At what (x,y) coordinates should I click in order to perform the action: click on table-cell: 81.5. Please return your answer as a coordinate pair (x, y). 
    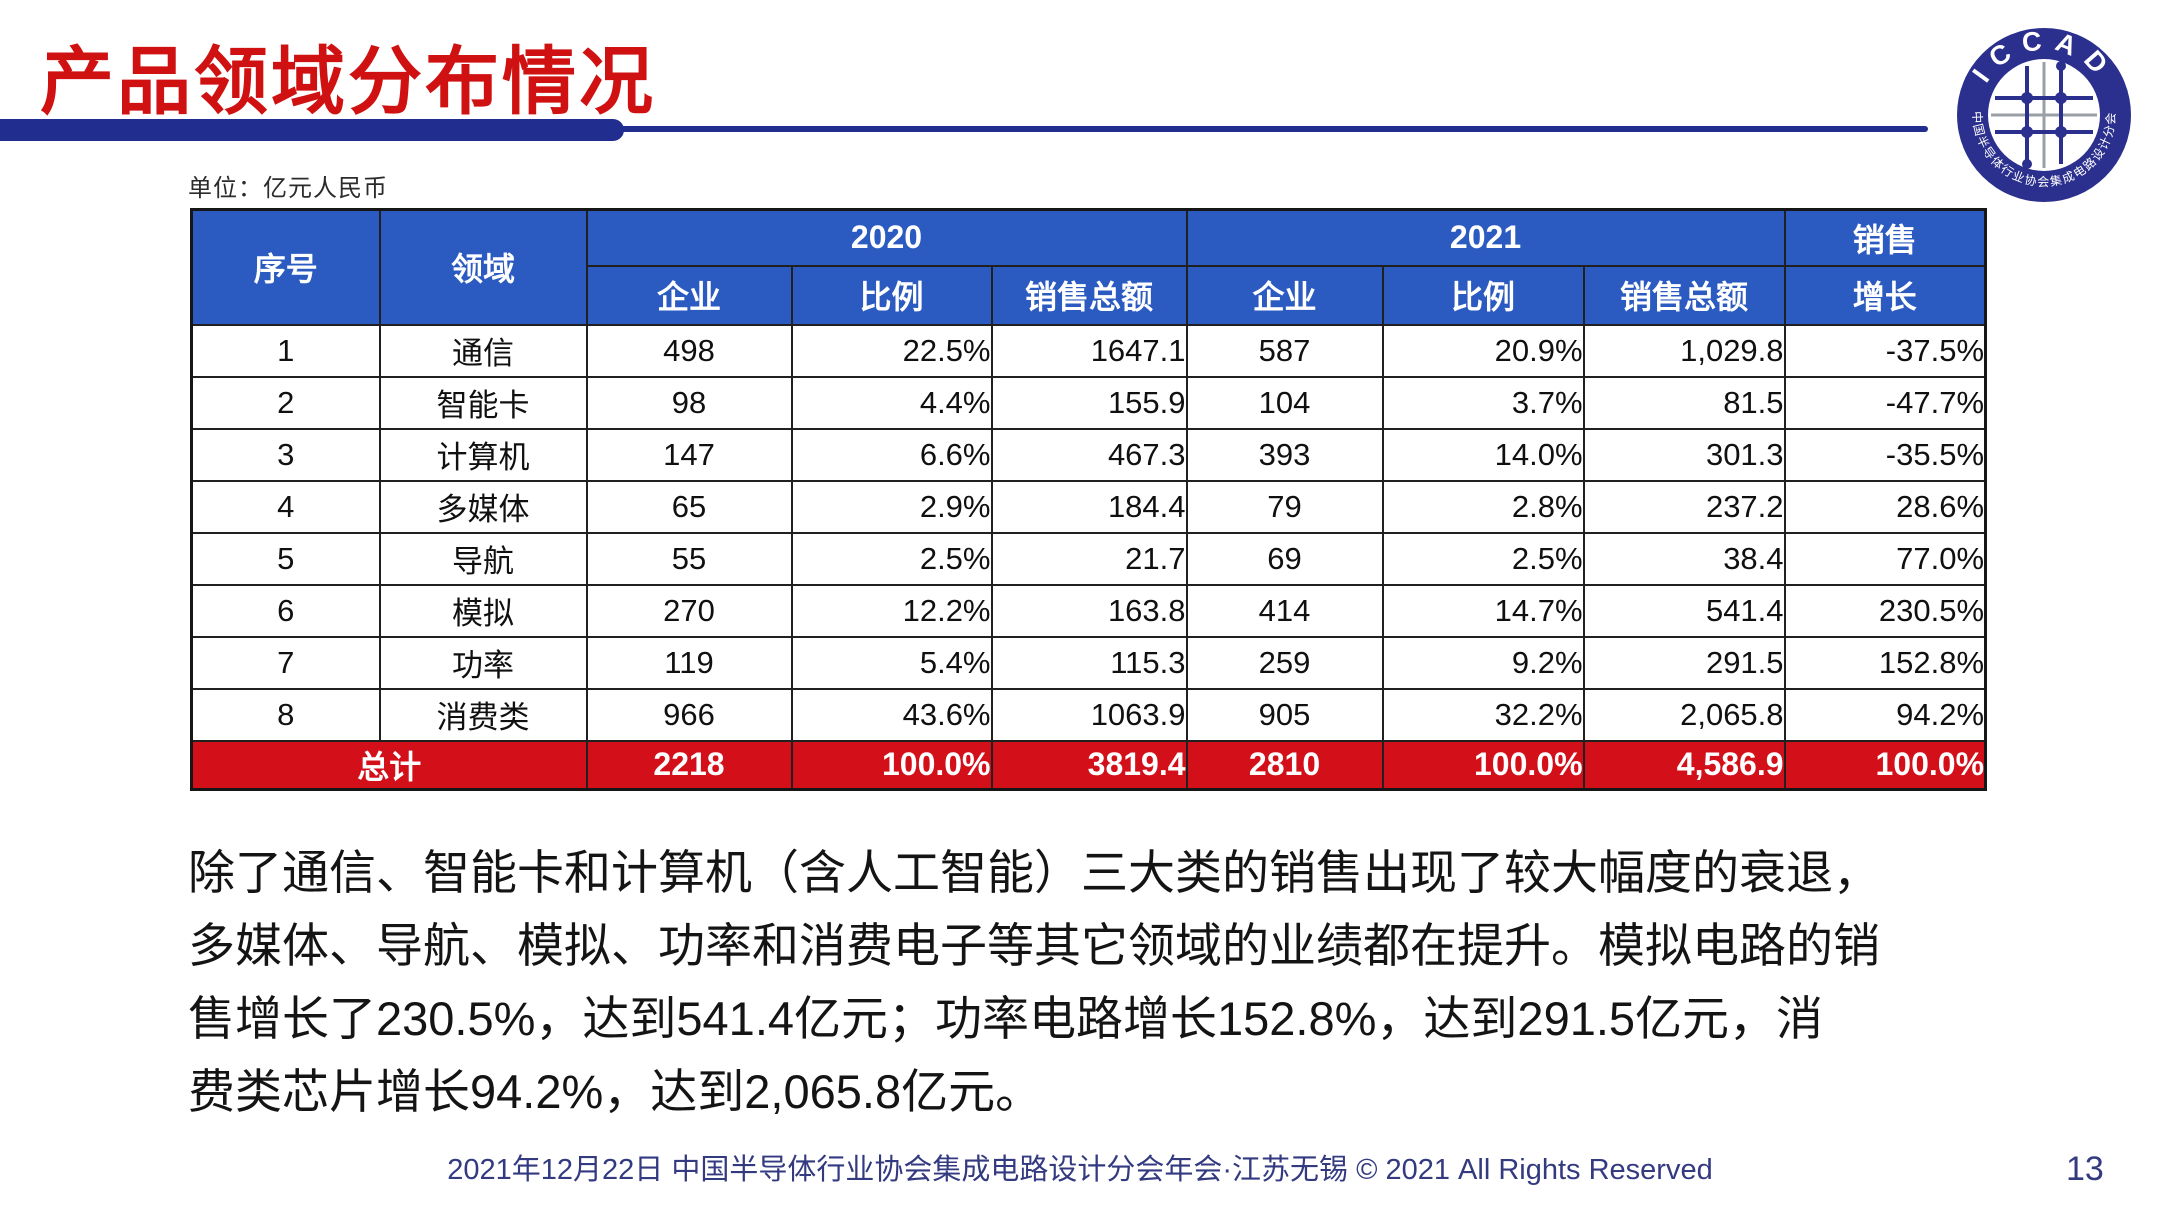
    Looking at the image, I should click on (1684, 402).